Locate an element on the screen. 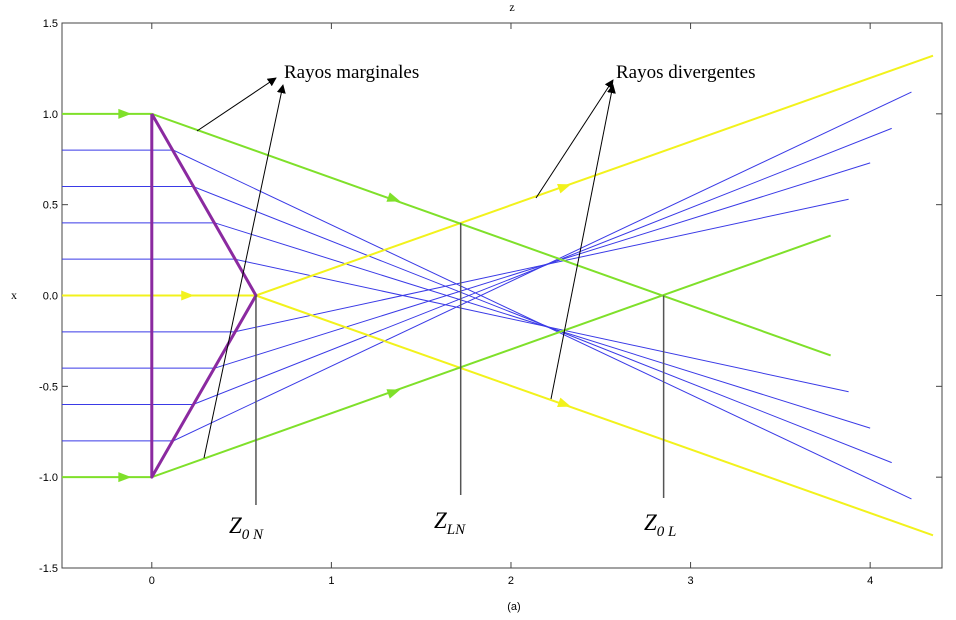 Image resolution: width=956 pixels, height=620 pixels. z-tick-label: 3 is located at coordinates (691, 581).